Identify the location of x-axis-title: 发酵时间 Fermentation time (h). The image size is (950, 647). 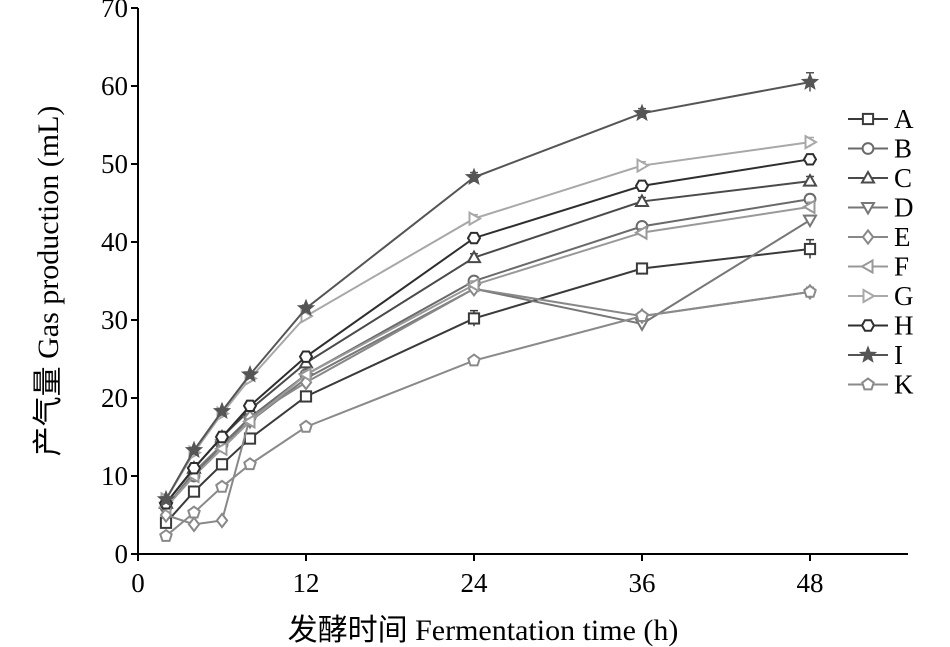
(483, 630).